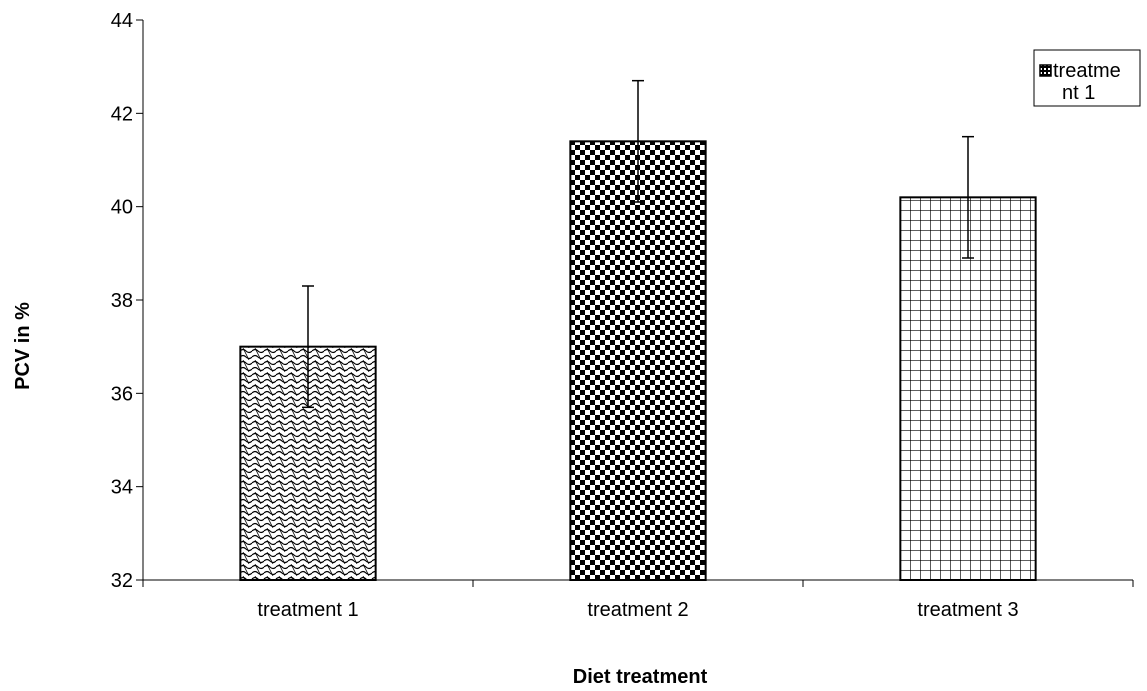 Image resolution: width=1147 pixels, height=691 pixels. I want to click on y-tick-label: 42, so click(122, 114).